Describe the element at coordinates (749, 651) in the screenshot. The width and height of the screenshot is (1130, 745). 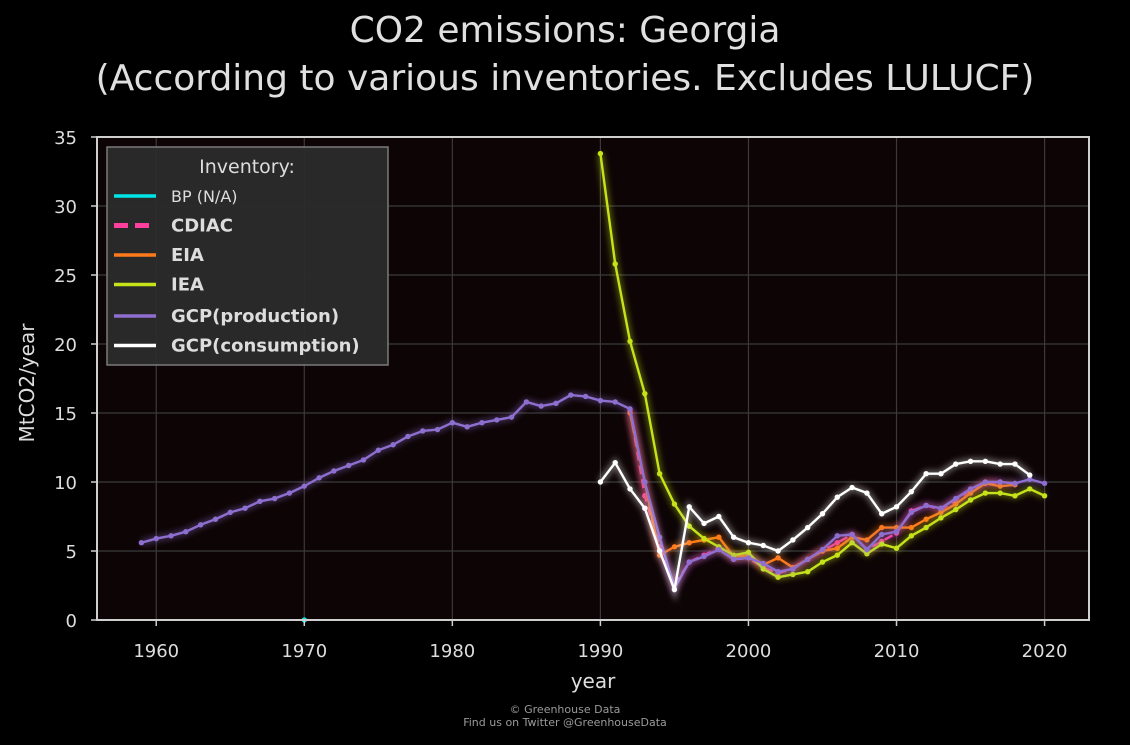
I see `x-tick-label: 2000` at that location.